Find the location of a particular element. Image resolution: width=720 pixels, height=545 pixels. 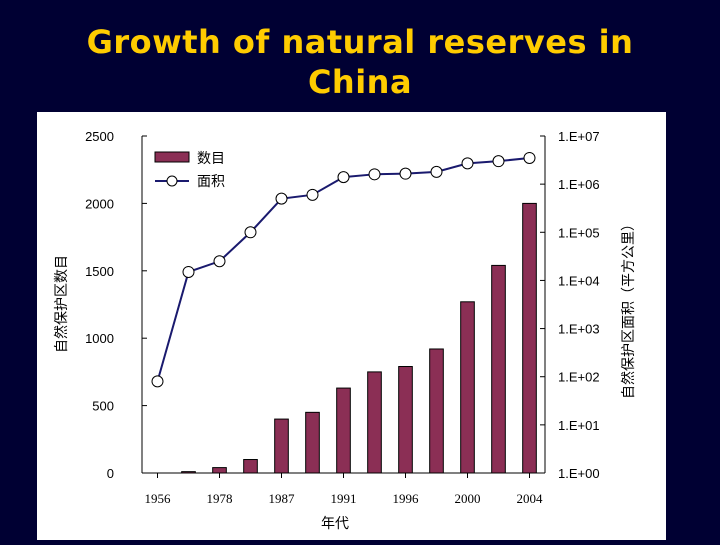

right-tick-label: 1.E+05 is located at coordinates (579, 232).